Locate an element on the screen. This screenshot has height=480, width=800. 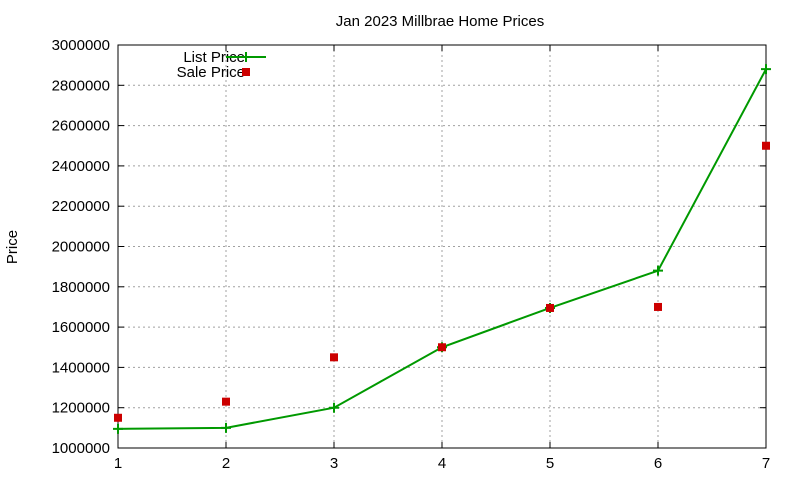
y-tick-label: 2000000 is located at coordinates (81, 247).